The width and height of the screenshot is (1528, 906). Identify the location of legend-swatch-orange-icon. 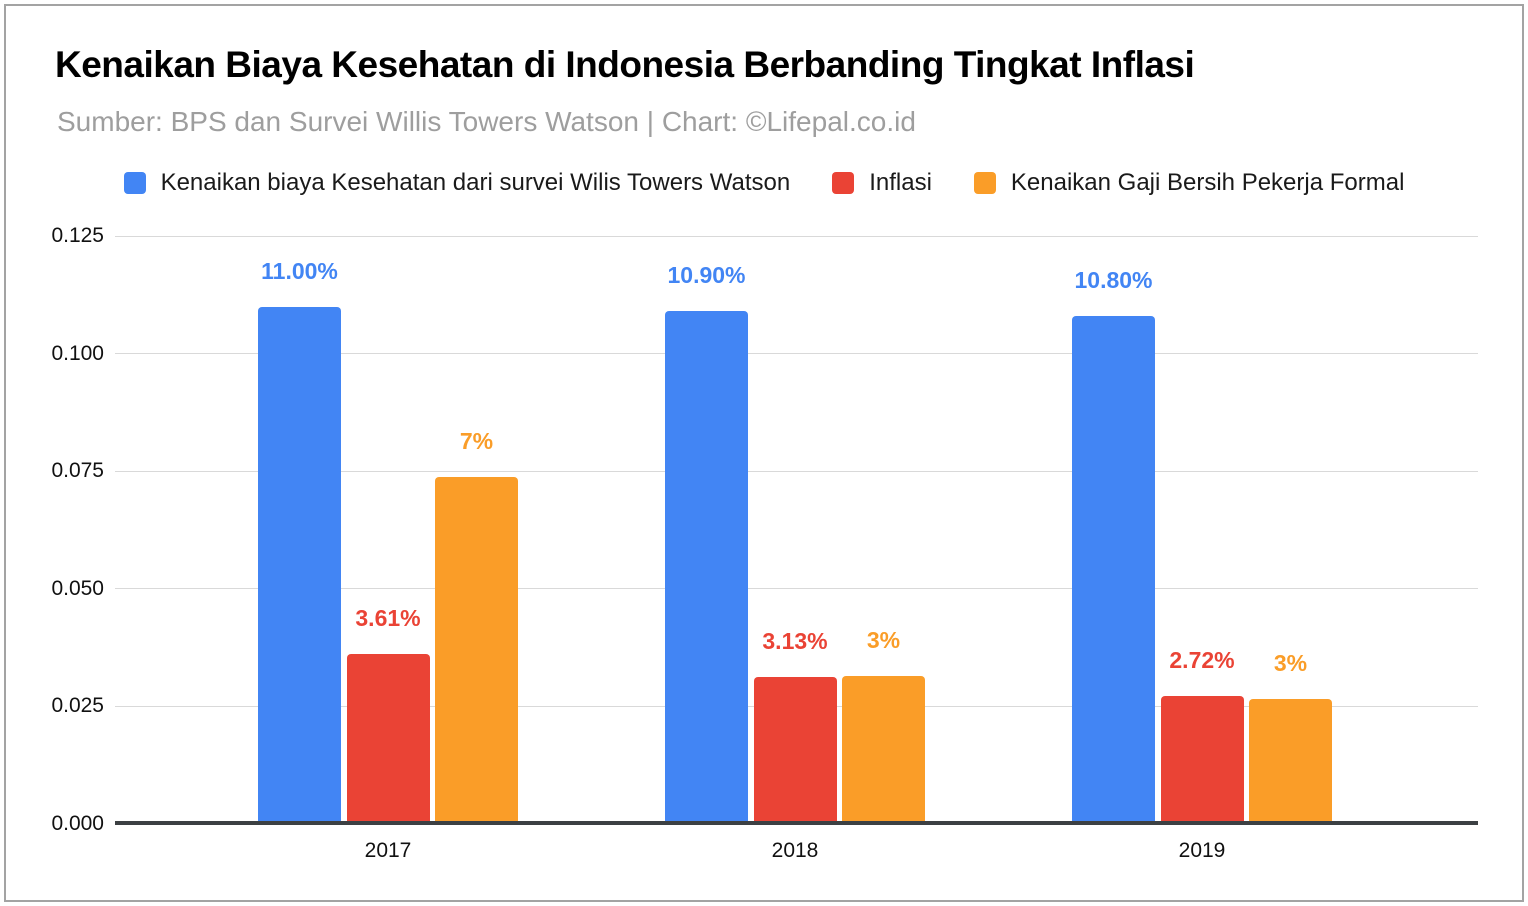
(984, 183).